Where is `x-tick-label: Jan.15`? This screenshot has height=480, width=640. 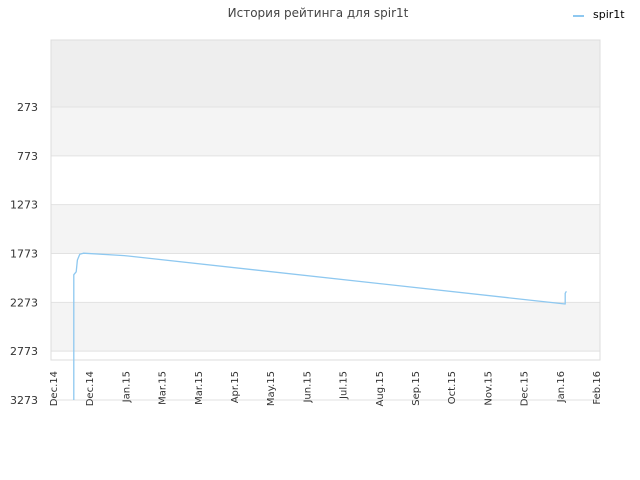 x-tick-label: Jan.15 is located at coordinates (126, 387).